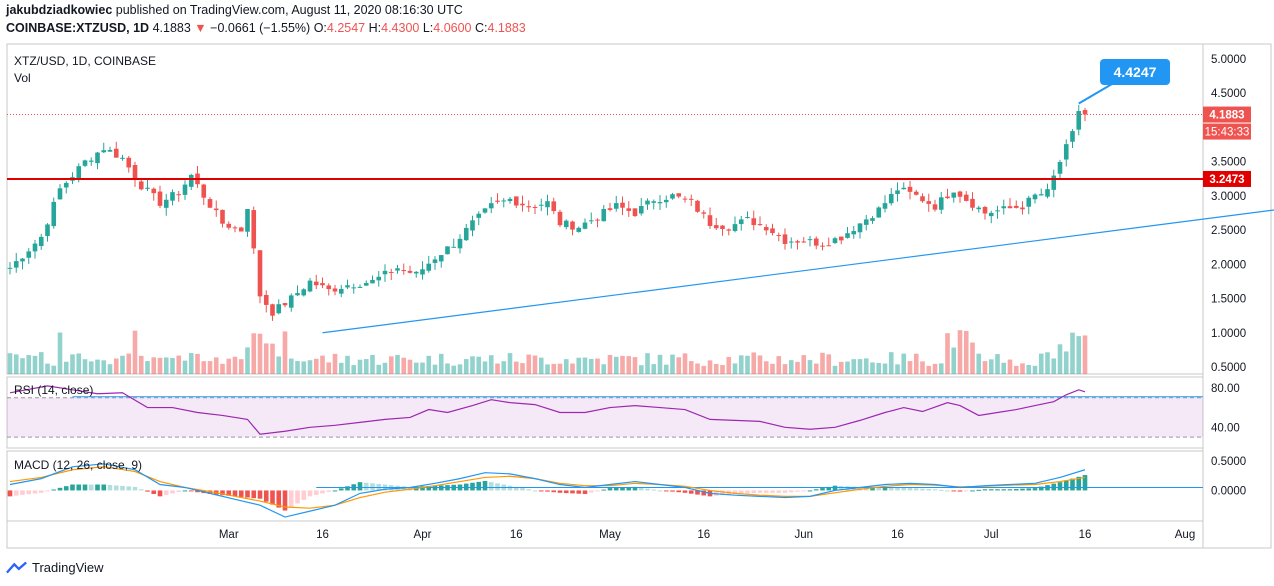 The width and height of the screenshot is (1274, 586). I want to click on tradingview-logo: TradingView, so click(55, 567).